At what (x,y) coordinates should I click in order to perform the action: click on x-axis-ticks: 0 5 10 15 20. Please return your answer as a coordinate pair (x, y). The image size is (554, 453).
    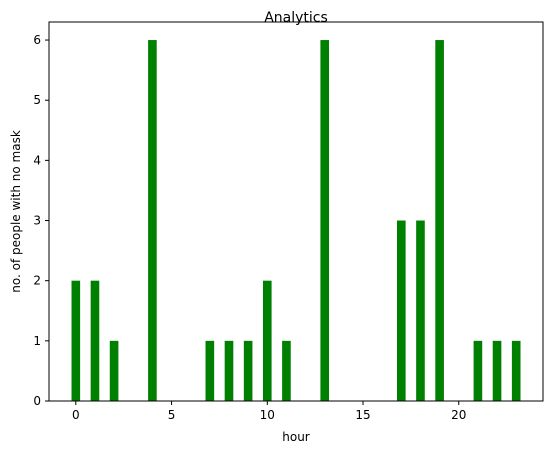
    Looking at the image, I should click on (269, 411).